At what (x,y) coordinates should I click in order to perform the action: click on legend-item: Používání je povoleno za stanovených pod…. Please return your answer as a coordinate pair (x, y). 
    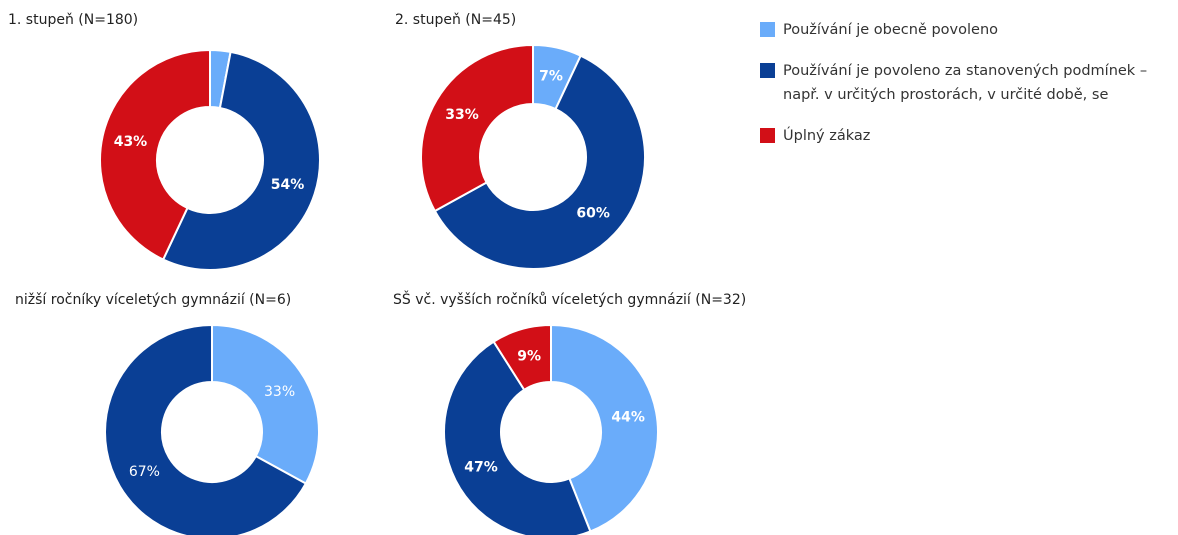
    Looking at the image, I should click on (960, 83).